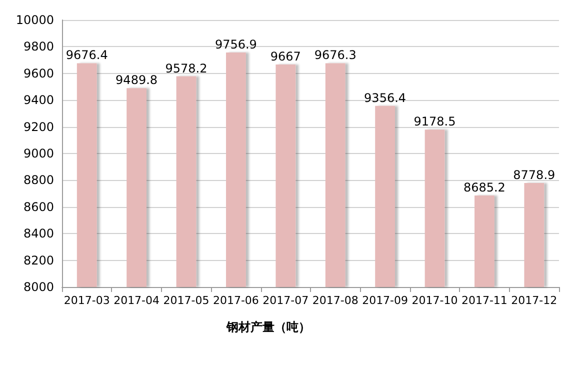 The image size is (573, 365). What do you see at coordinates (335, 300) in the screenshot?
I see `x-tick-label: 2017-08` at bounding box center [335, 300].